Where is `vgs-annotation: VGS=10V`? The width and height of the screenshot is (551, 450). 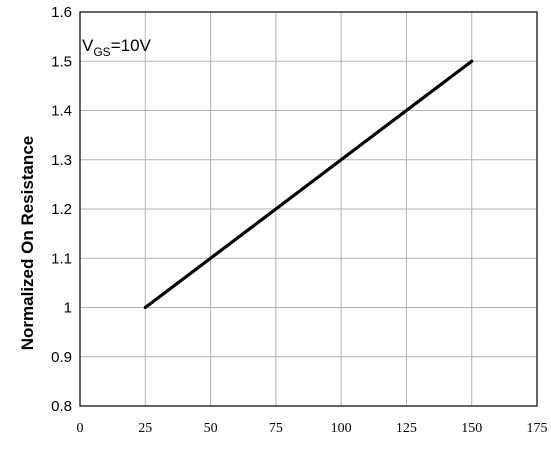 vgs-annotation: VGS=10V is located at coordinates (117, 47).